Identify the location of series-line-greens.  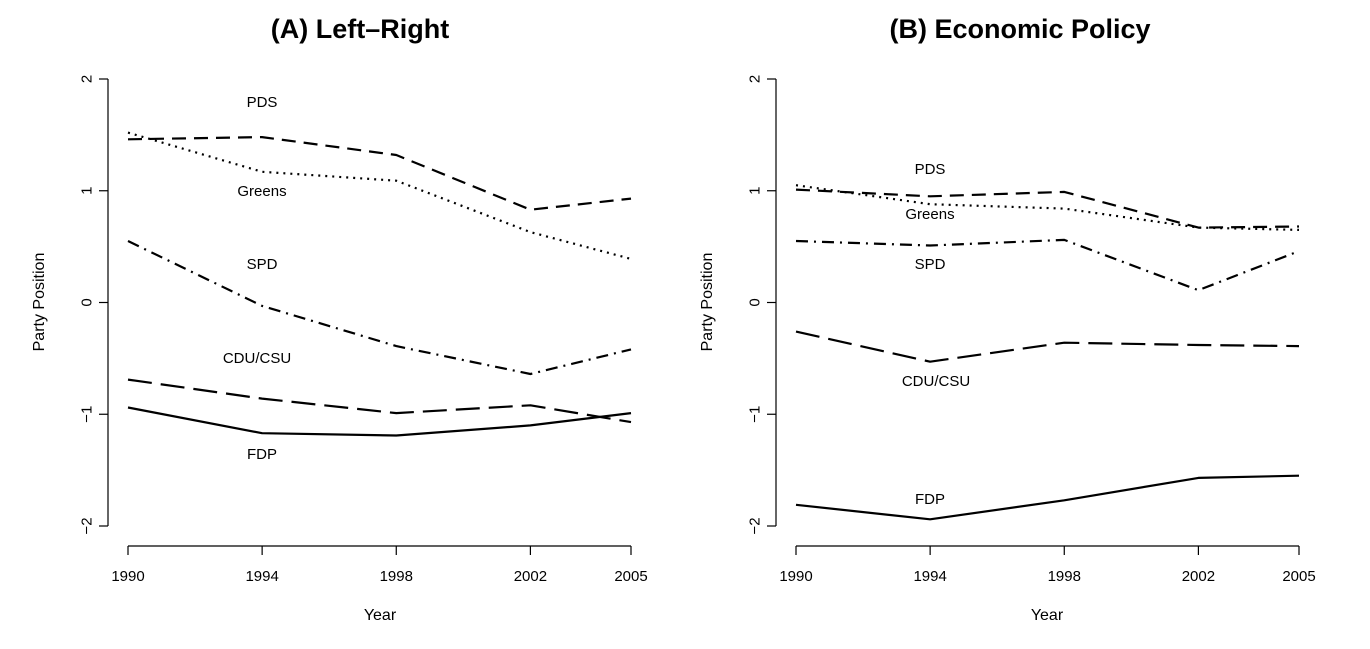
(379, 195).